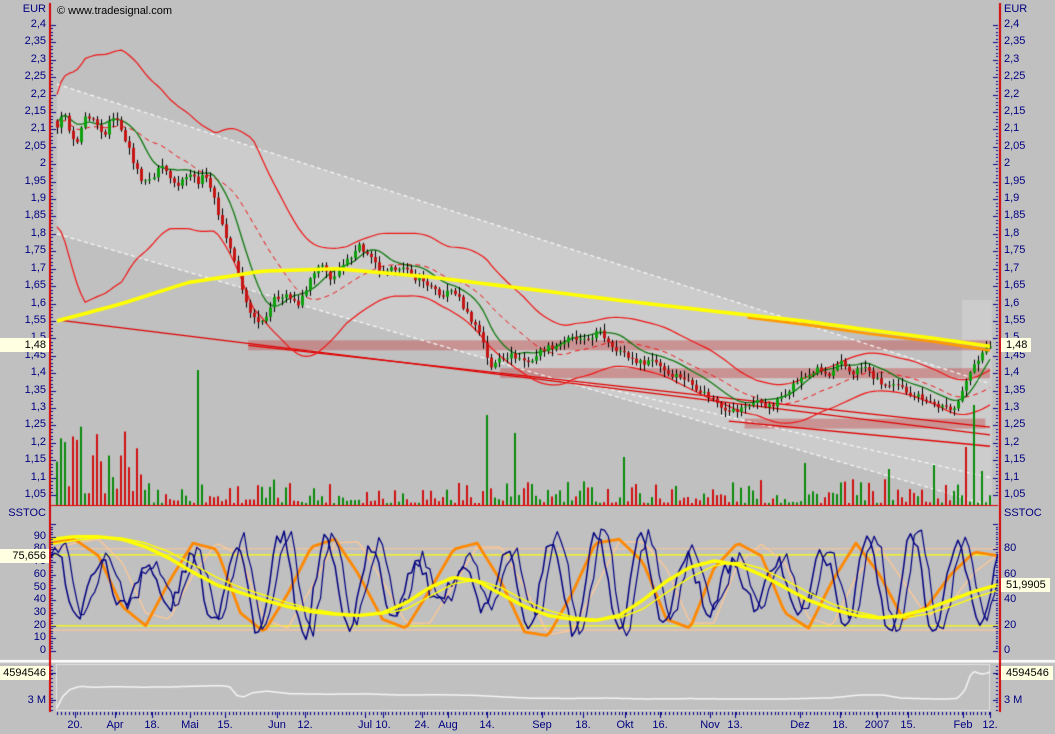  What do you see at coordinates (383, 725) in the screenshot?
I see `date-axis-label: 10.` at bounding box center [383, 725].